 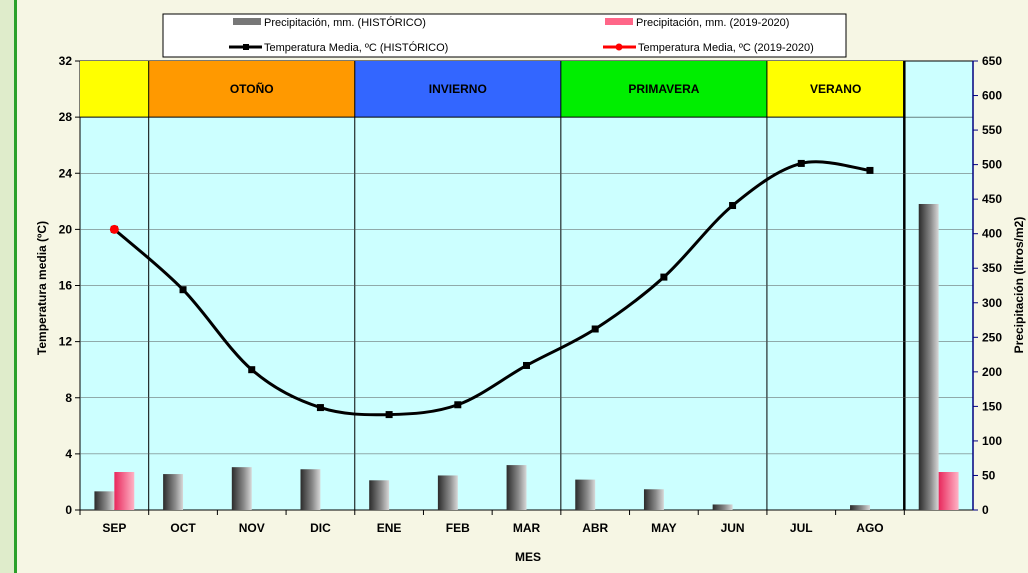 I want to click on x-axis-tick-label: JUL, so click(x=801, y=528).